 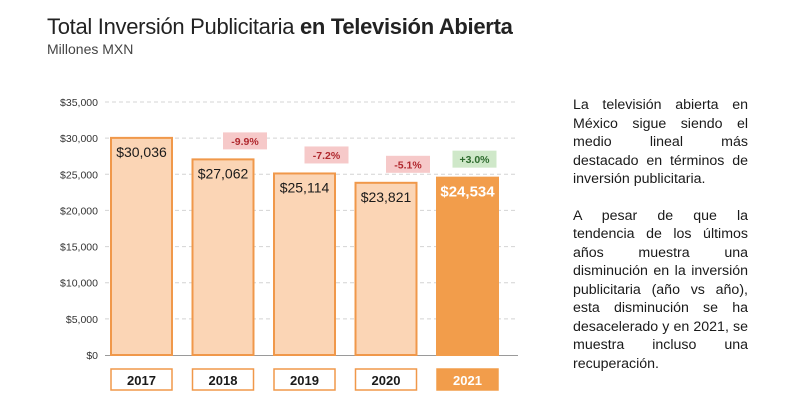 What do you see at coordinates (305, 187) in the screenshot?
I see `data-label: $25,114` at bounding box center [305, 187].